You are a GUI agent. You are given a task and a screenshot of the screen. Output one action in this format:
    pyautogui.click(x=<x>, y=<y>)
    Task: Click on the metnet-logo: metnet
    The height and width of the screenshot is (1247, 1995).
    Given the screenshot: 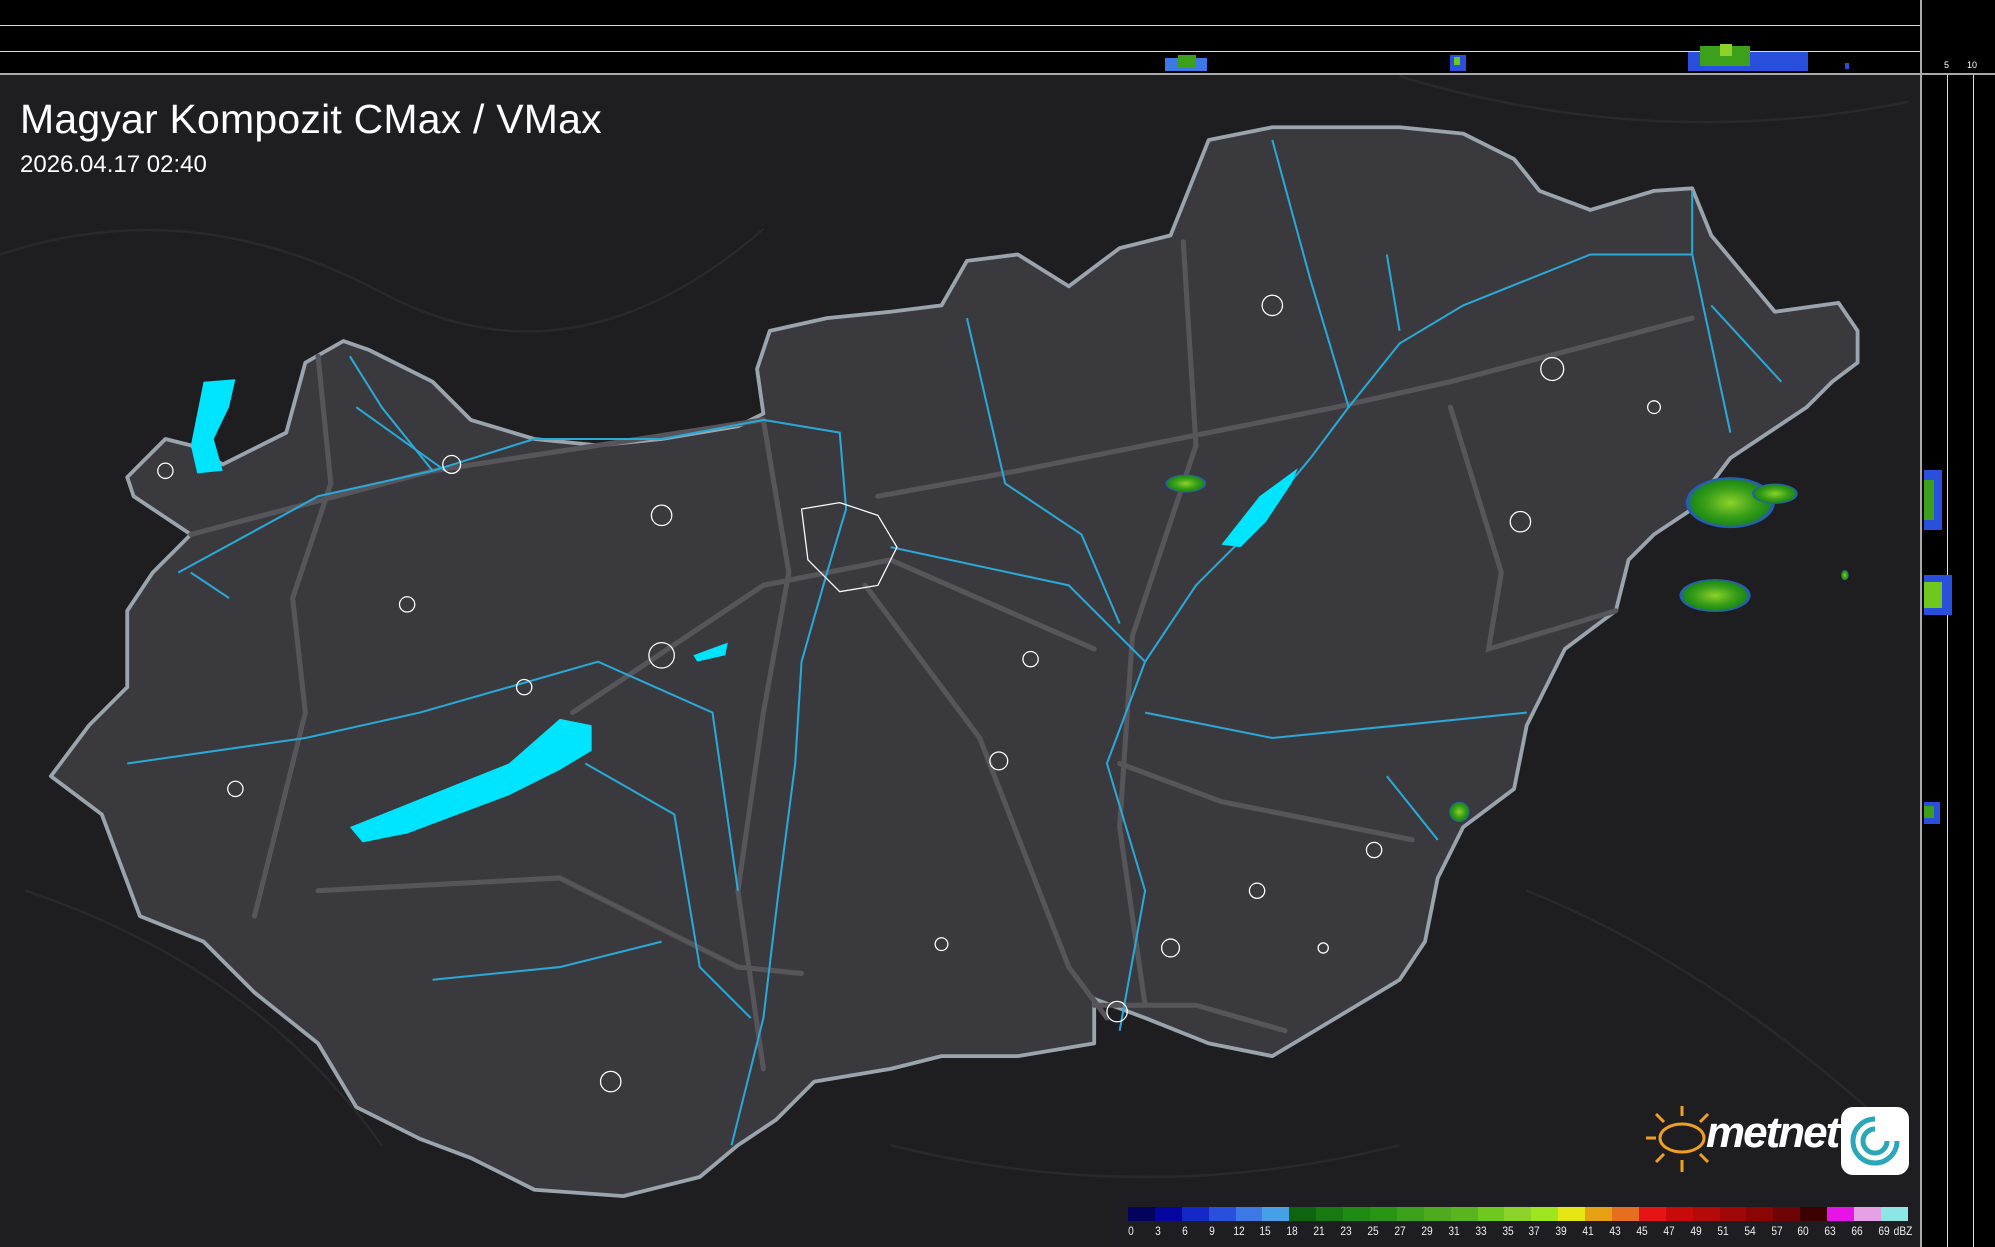 What is the action you would take?
    pyautogui.click(x=1773, y=1140)
    